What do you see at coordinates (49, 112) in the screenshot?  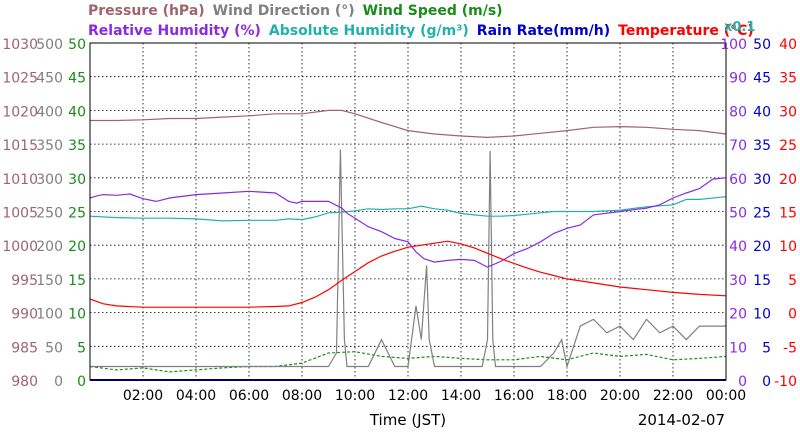 I see `wind-direction-tick-label: 400` at bounding box center [49, 112].